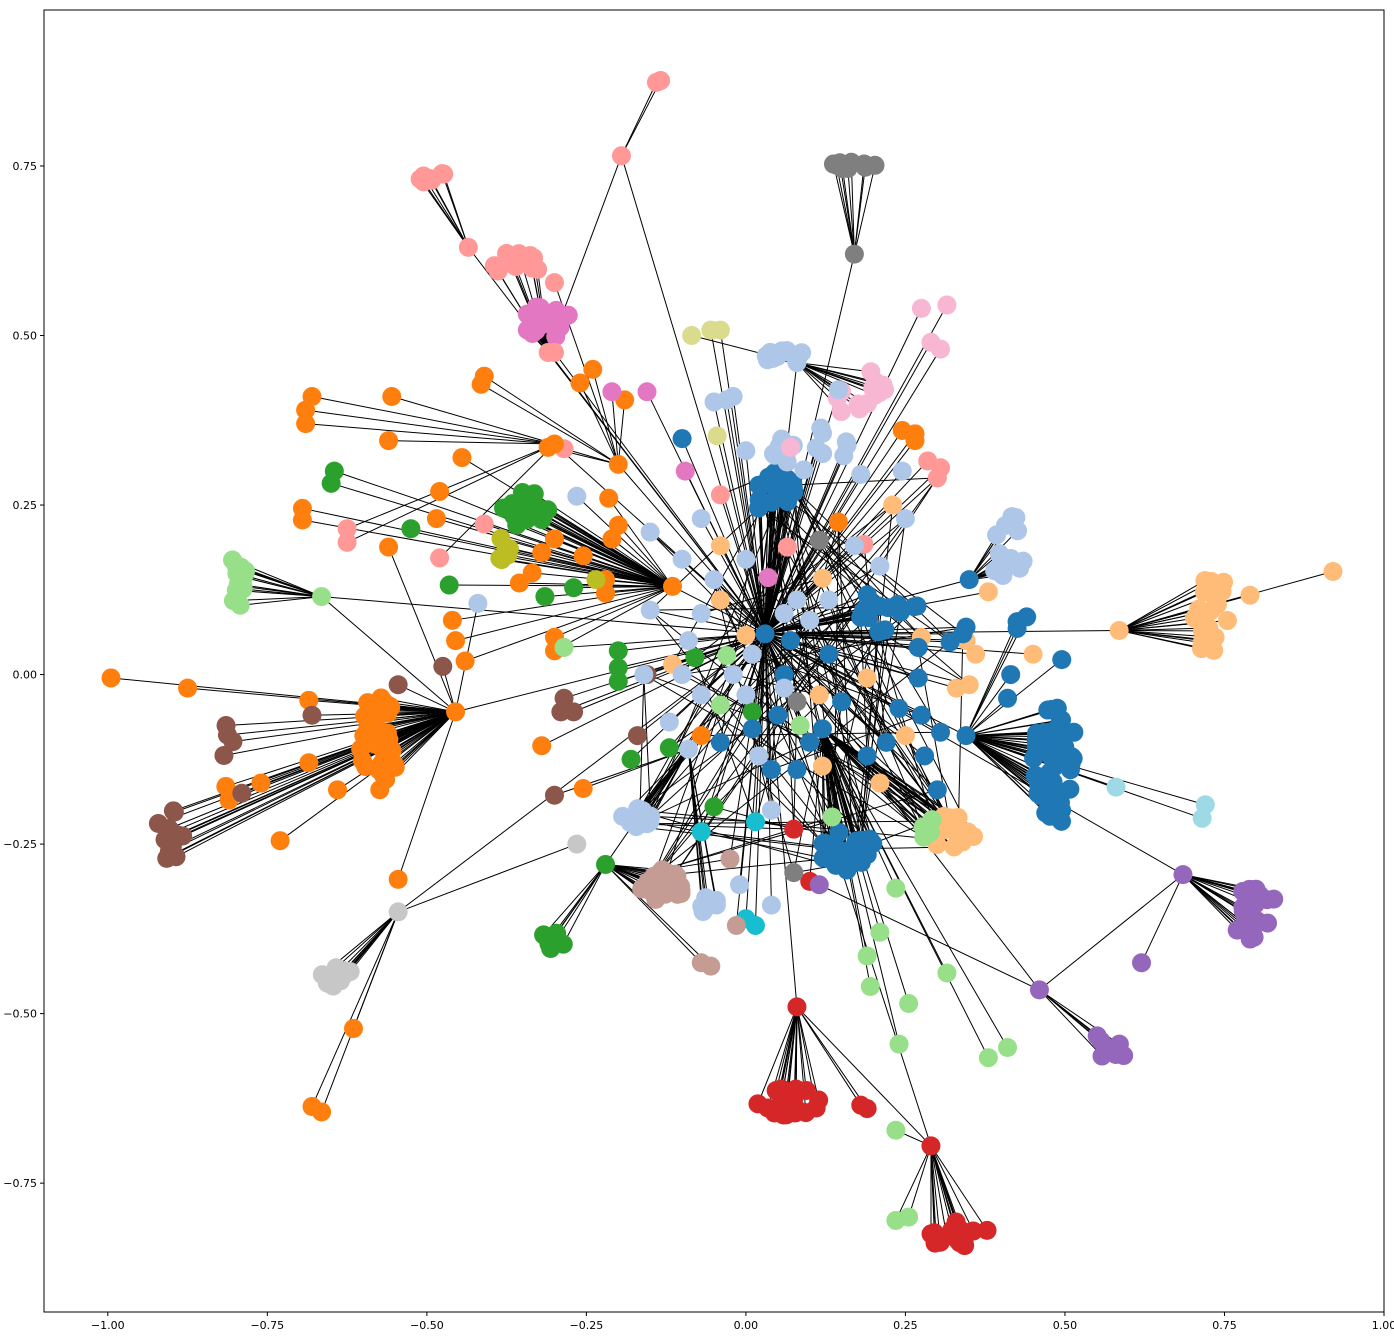  What do you see at coordinates (427, 1325) in the screenshot?
I see `x-tick-label: −0.50` at bounding box center [427, 1325].